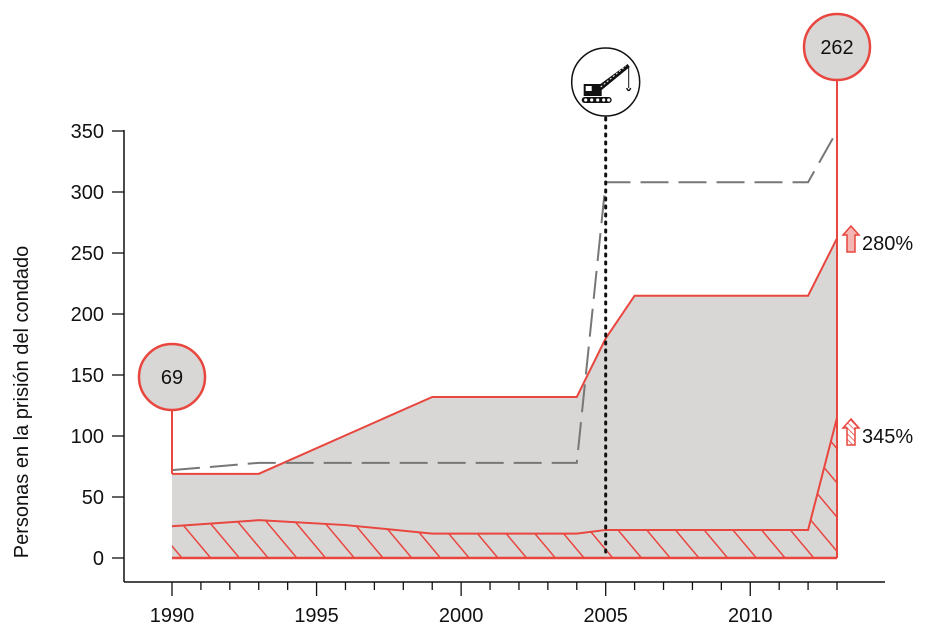 Image resolution: width=933 pixels, height=634 pixels. I want to click on y-tick-label: 100, so click(87, 437).